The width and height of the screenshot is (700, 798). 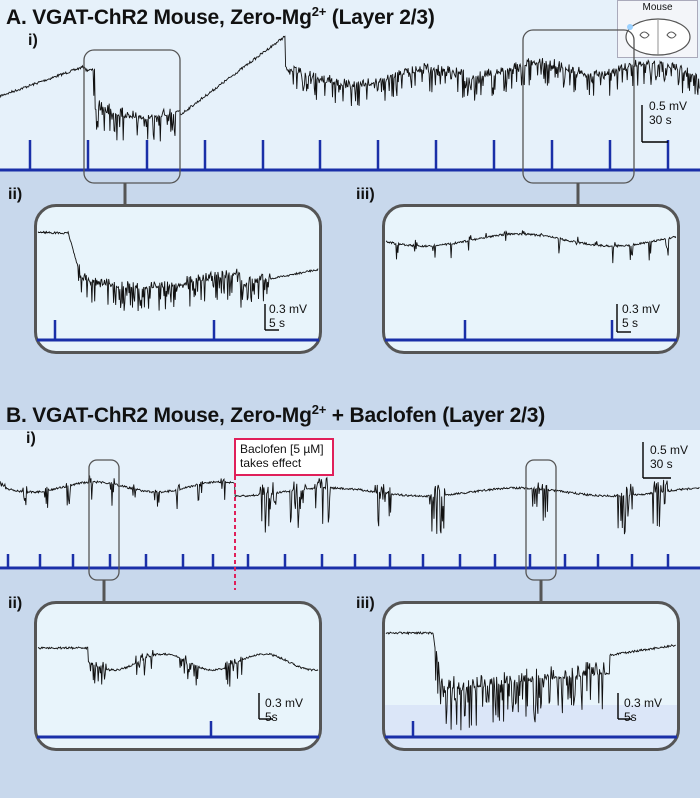 What do you see at coordinates (668, 106) in the screenshot?
I see `panel-a-scale-v: 0.5 mV` at bounding box center [668, 106].